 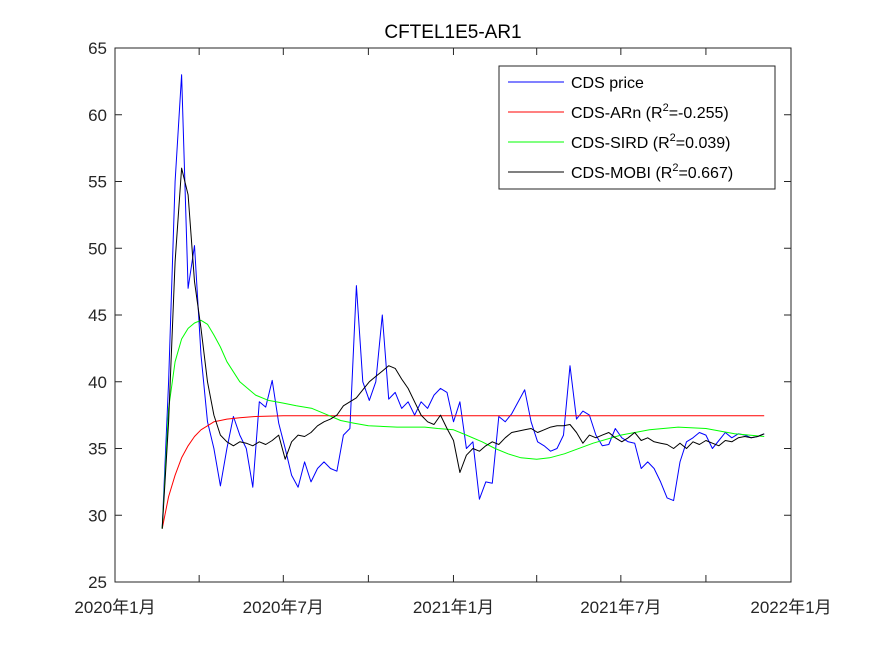 What do you see at coordinates (453, 607) in the screenshot?
I see `x-tick-label: 2021年1月` at bounding box center [453, 607].